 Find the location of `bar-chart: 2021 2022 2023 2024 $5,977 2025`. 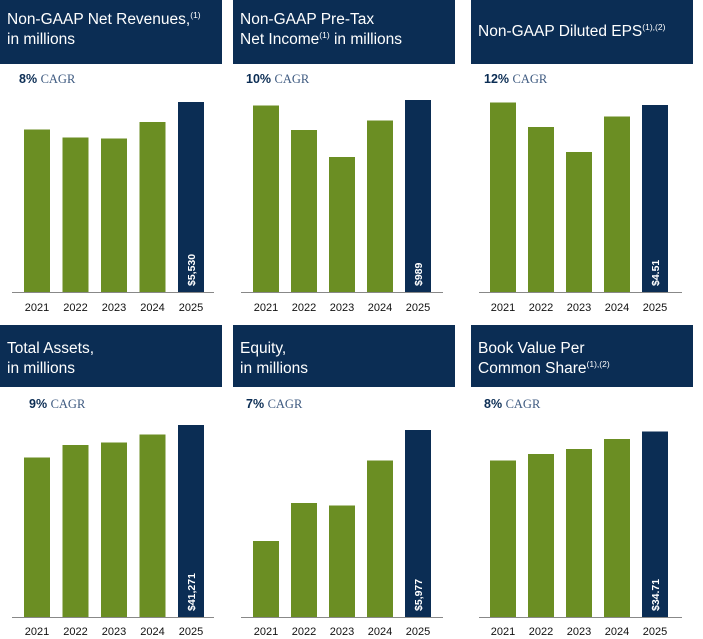

bar-chart: 2021 2022 2023 2024 $5,977 2025 is located at coordinates (342, 533).